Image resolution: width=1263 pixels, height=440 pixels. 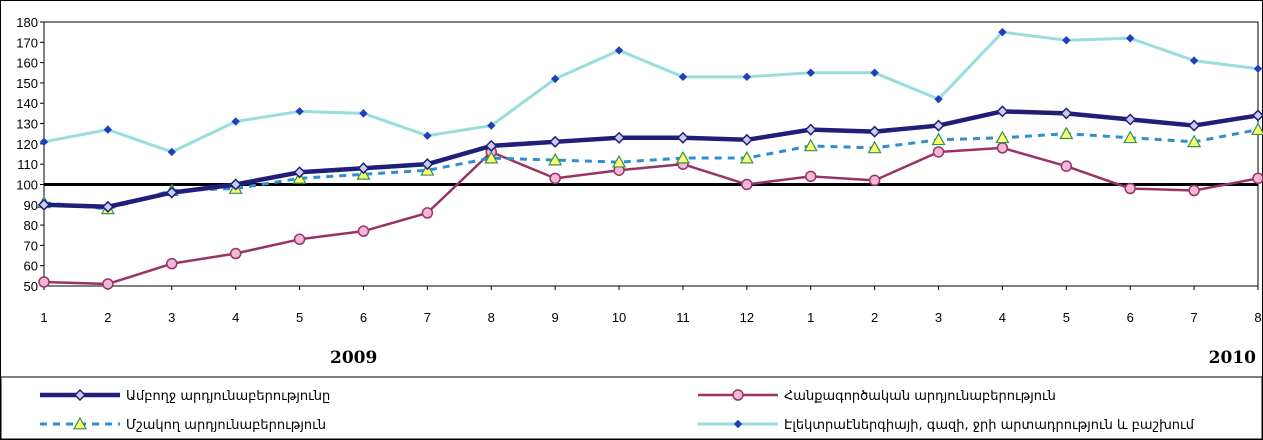 I want to click on x-tick-label: 3, so click(x=938, y=317).